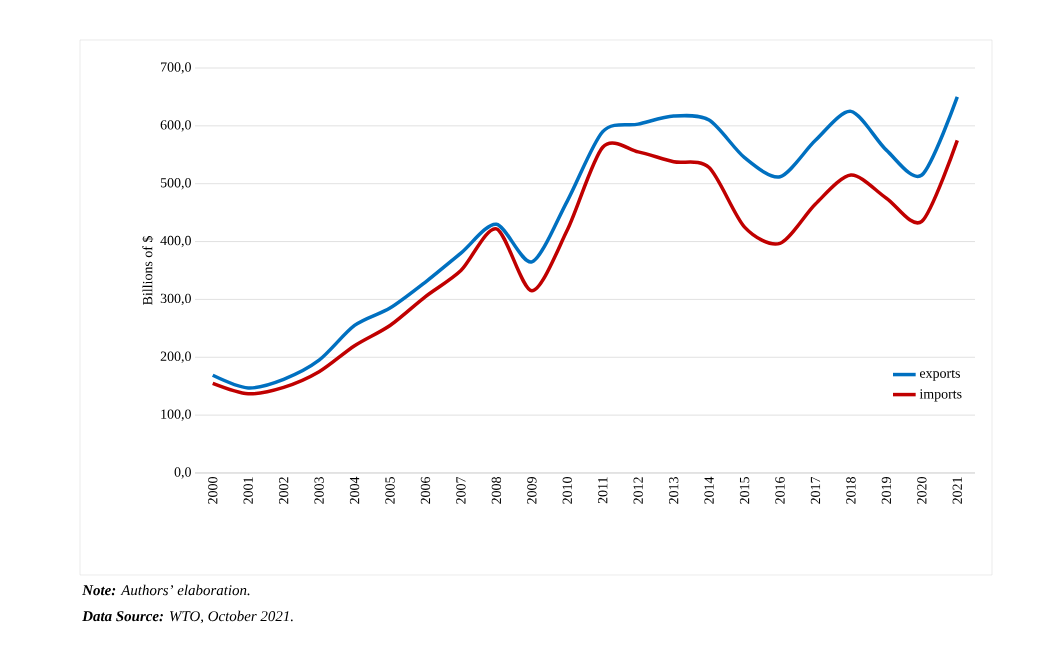  Describe the element at coordinates (166, 590) in the screenshot. I see `text: Note: Authors’ elaboration.` at that location.